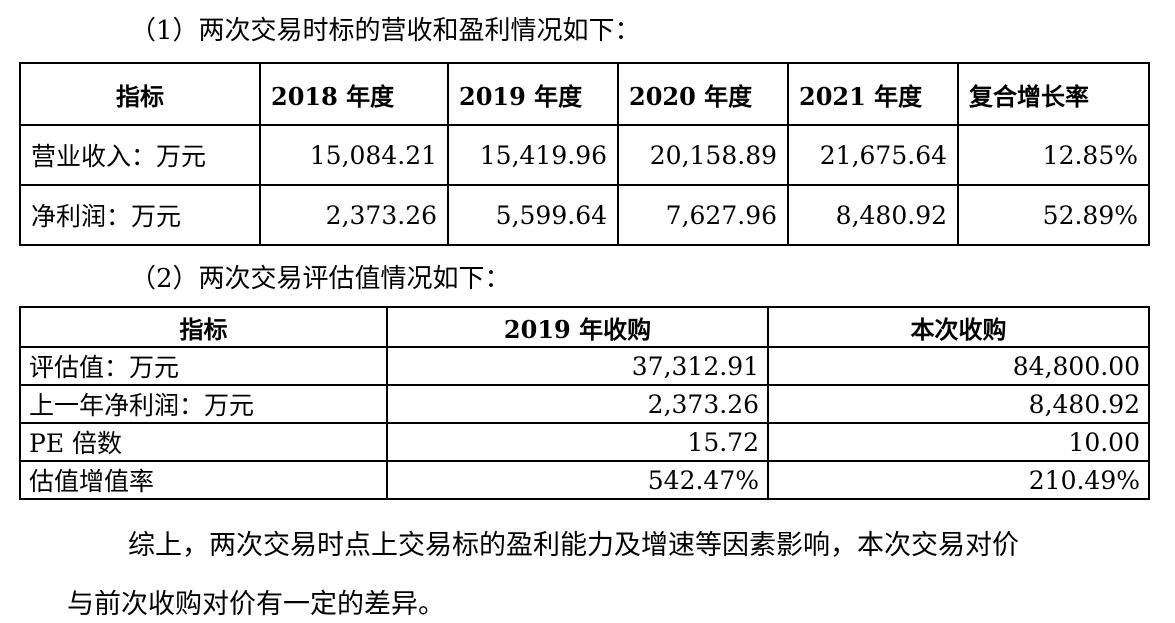 Image resolution: width=1175 pixels, height=623 pixels. What do you see at coordinates (703, 94) in the screenshot?
I see `header-cell: 2020 年度` at bounding box center [703, 94].